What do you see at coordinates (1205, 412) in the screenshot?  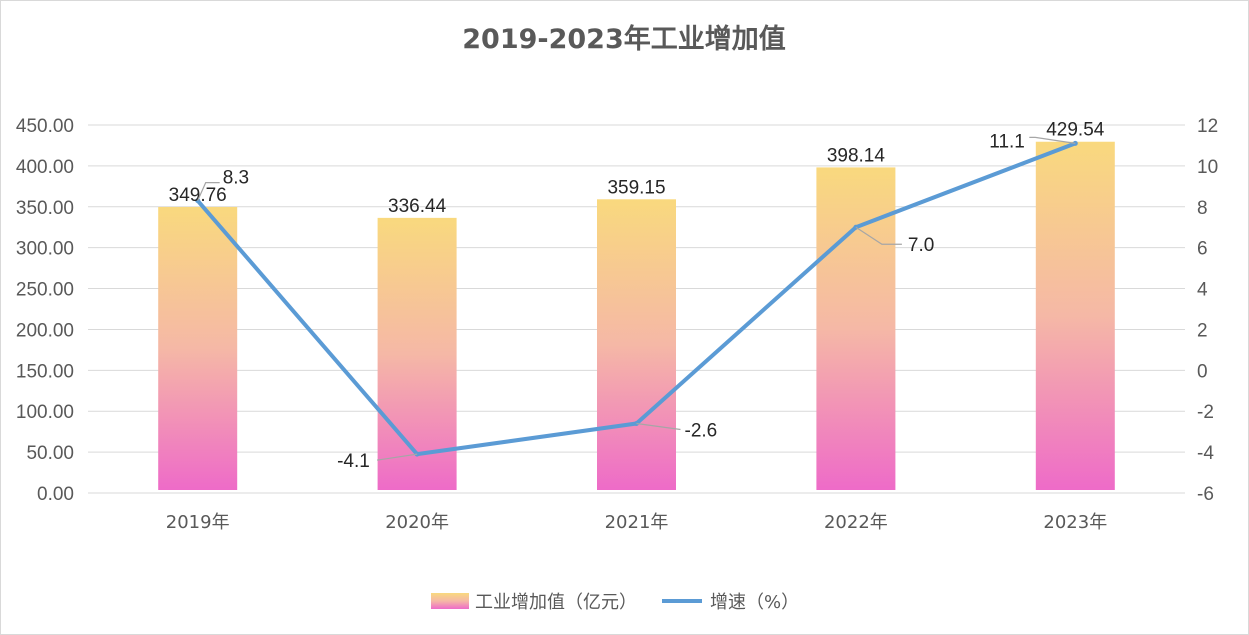 I see `right-axis-tick-label: -2` at bounding box center [1205, 412].